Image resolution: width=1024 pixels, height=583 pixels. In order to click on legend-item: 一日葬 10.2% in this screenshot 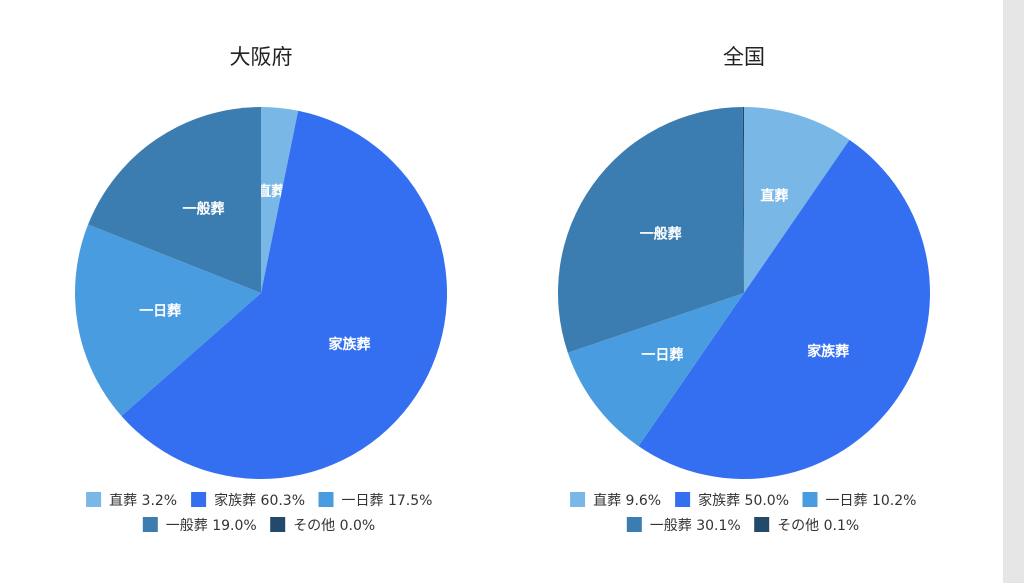, I will do `click(859, 500)`.